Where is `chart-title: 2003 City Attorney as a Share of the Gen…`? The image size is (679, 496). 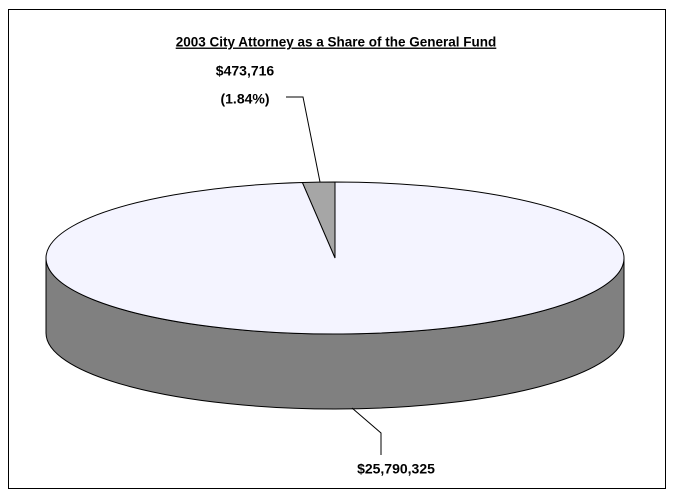
chart-title: 2003 City Attorney as a Share of the Gen… is located at coordinates (336, 42).